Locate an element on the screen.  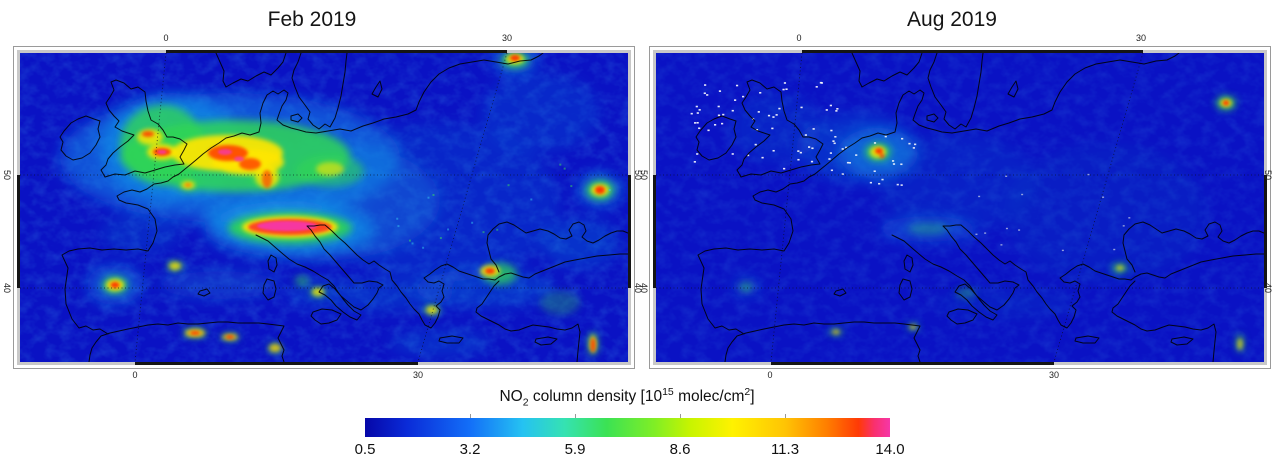
lon-tick-bottom-30-aug: 30 is located at coordinates (1054, 375).